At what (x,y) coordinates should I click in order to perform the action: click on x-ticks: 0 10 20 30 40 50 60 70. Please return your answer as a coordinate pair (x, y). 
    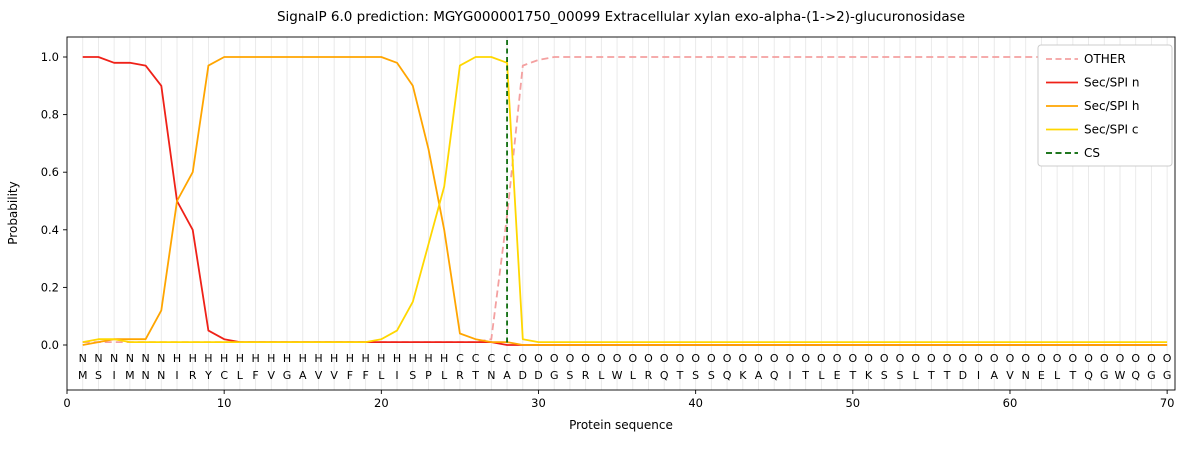
    Looking at the image, I should click on (618, 400).